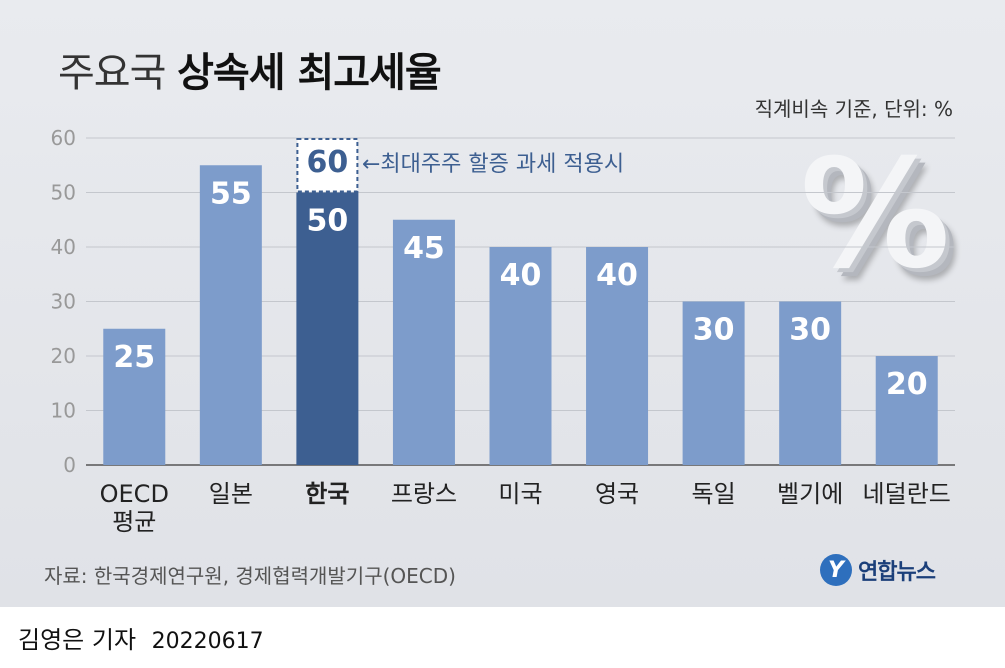  Describe the element at coordinates (63, 193) in the screenshot. I see `y-tick-label: 50` at that location.